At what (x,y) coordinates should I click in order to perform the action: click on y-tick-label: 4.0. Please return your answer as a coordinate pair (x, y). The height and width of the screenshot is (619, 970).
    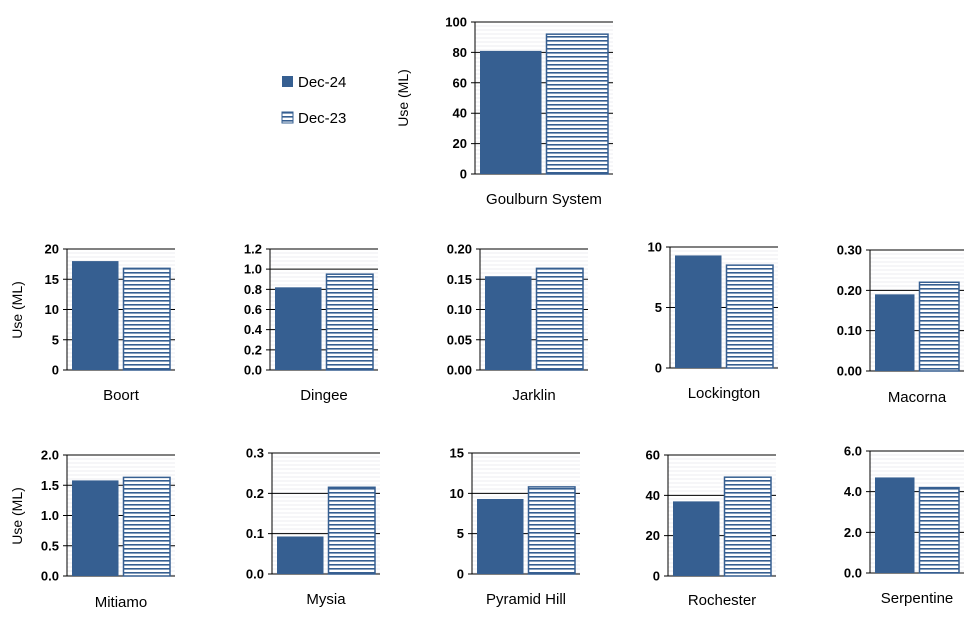
    Looking at the image, I should click on (853, 491).